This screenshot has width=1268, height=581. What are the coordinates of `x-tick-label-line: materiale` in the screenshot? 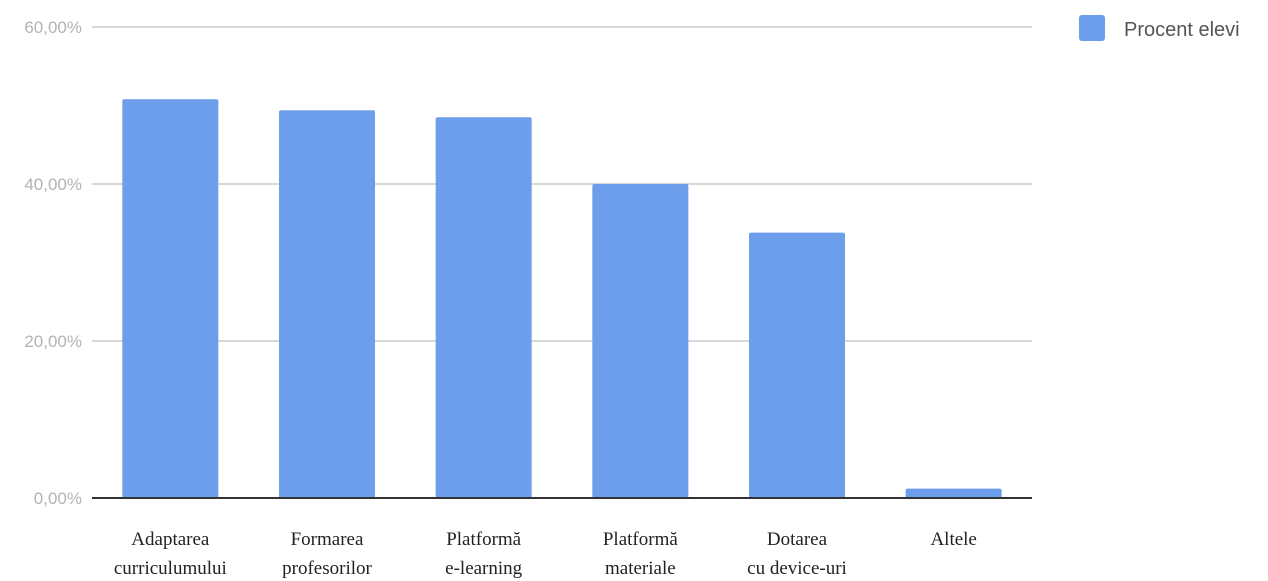 It's located at (640, 568).